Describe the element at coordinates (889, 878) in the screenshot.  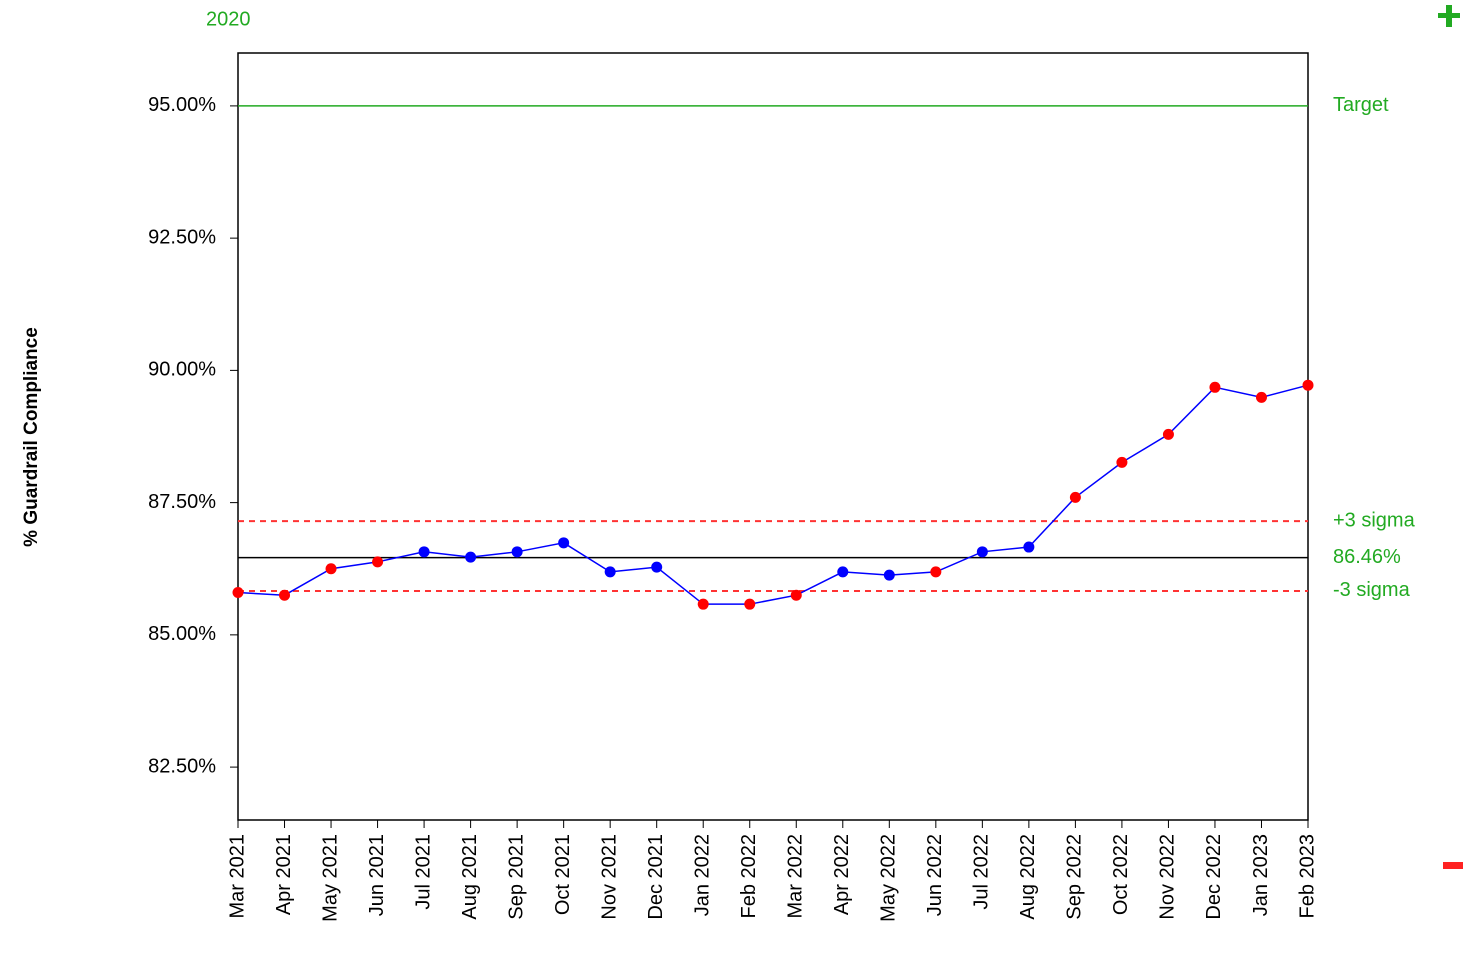
I see `x-tick-label: May 2022` at that location.